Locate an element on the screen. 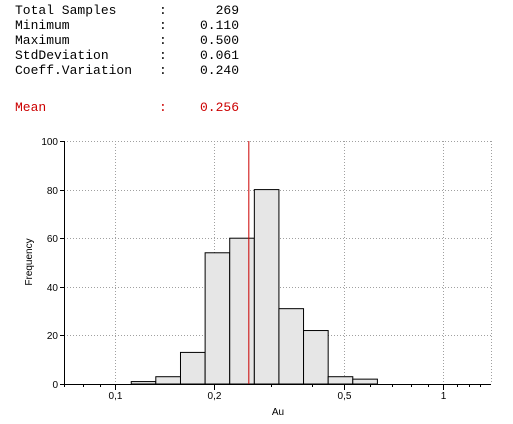 Image resolution: width=513 pixels, height=424 pixels. x-tick-label: 0,1 is located at coordinates (116, 396).